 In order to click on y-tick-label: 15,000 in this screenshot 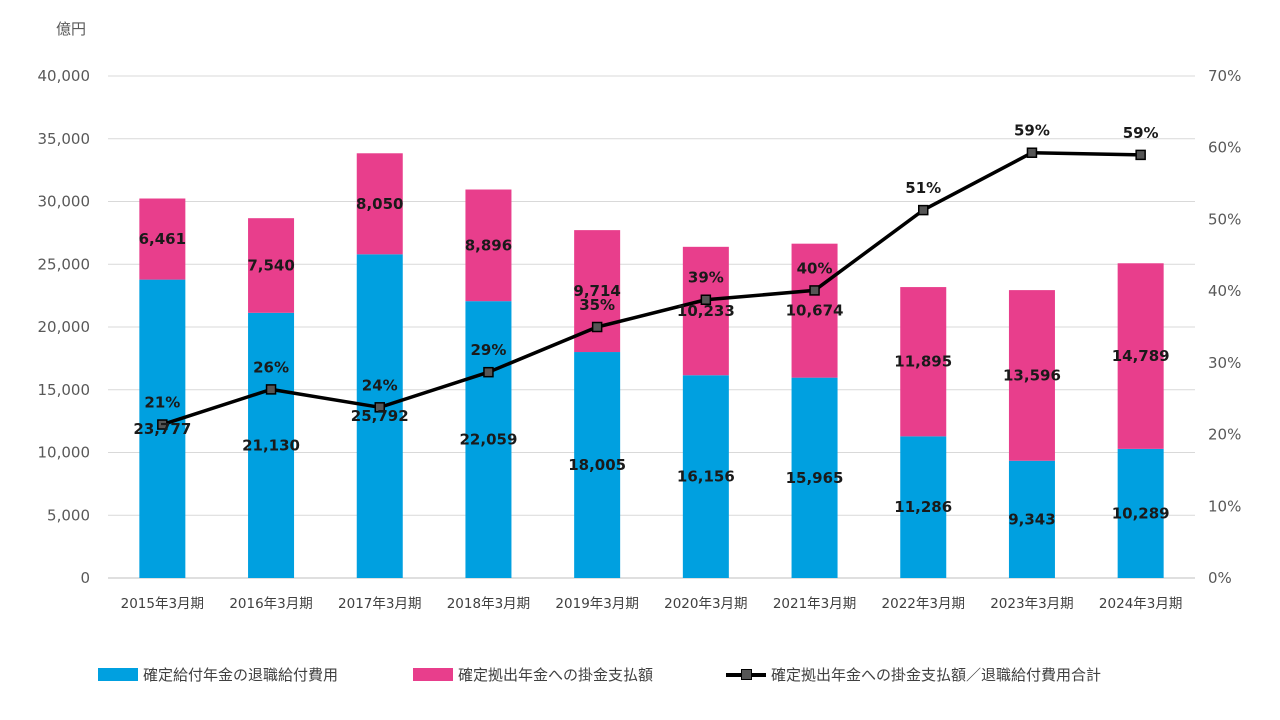, I will do `click(64, 390)`.